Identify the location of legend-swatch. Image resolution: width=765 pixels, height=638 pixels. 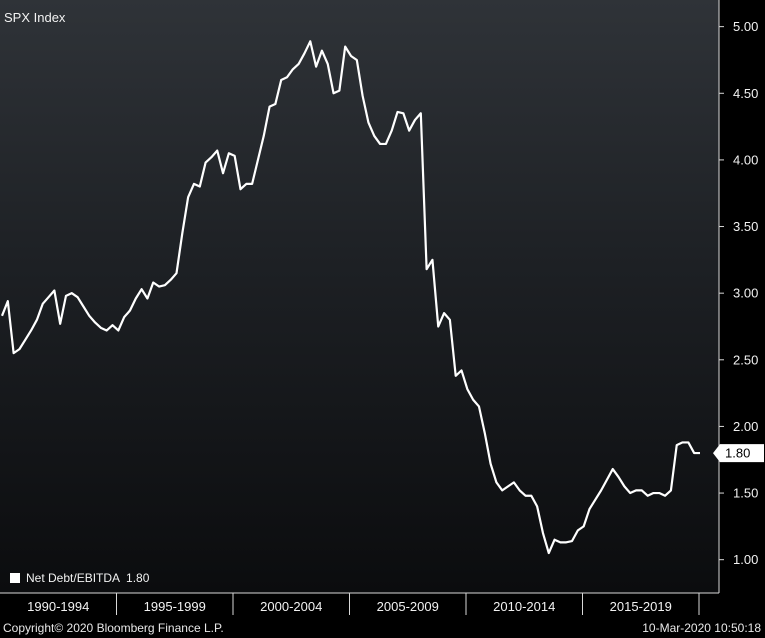
(15, 578).